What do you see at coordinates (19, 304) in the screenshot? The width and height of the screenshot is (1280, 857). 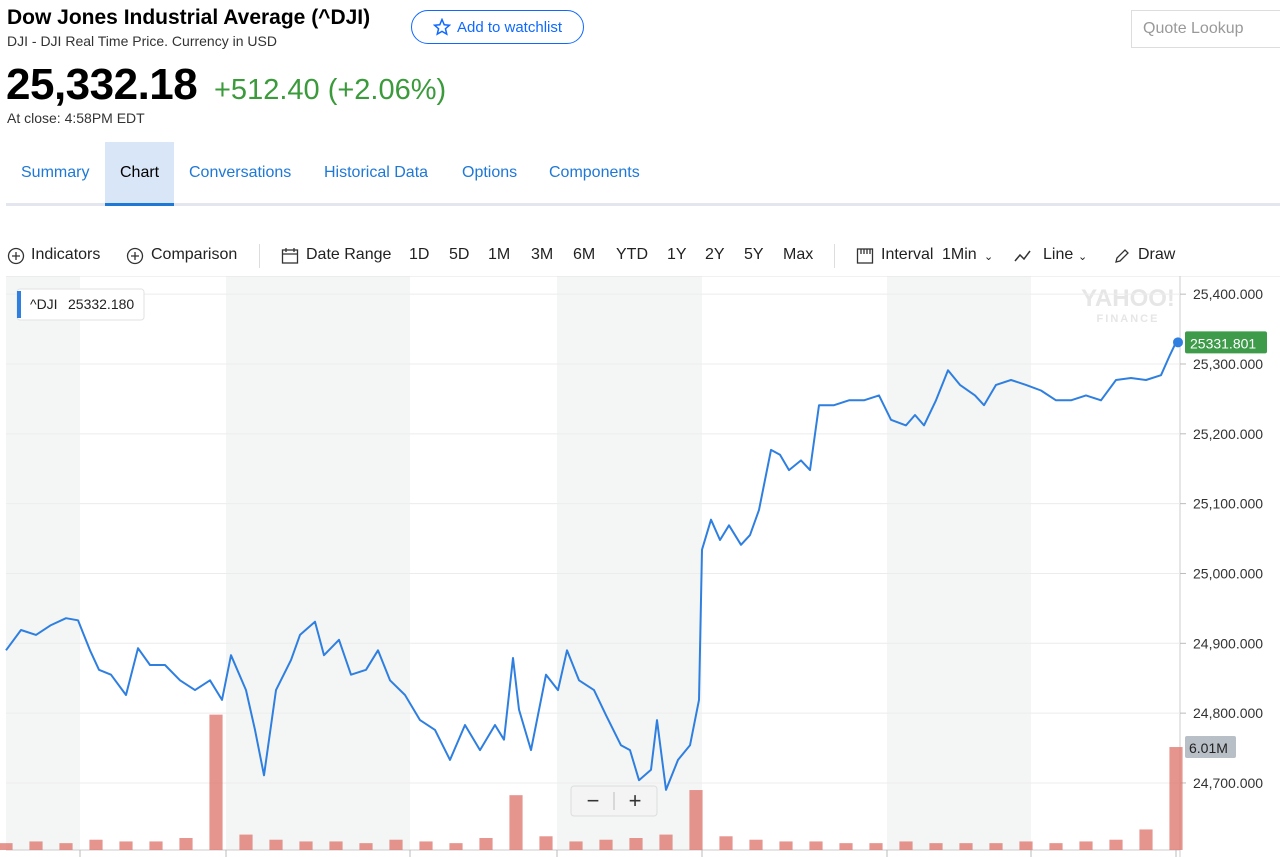 I see `tooltip-swatch` at bounding box center [19, 304].